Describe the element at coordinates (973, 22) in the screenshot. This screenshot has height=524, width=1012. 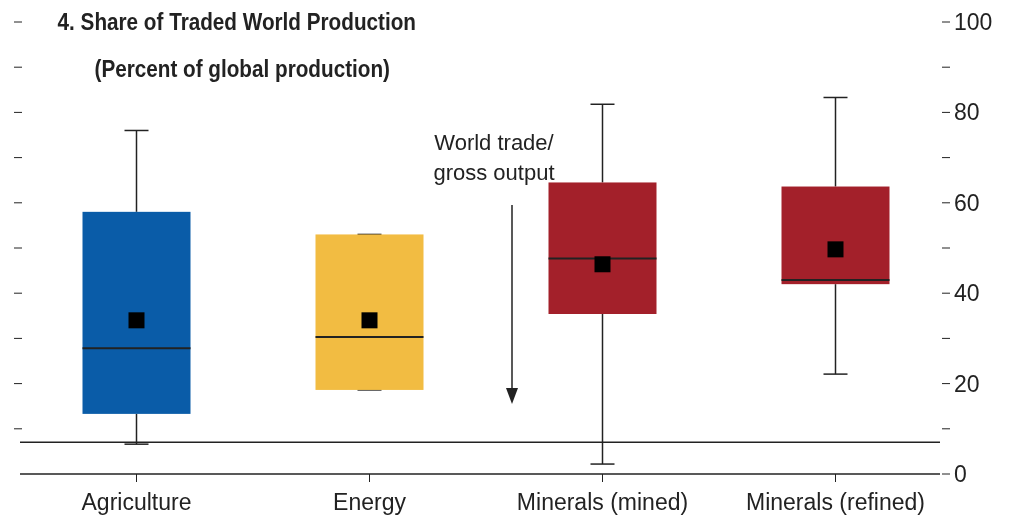
I see `y-tick-label: 100` at that location.